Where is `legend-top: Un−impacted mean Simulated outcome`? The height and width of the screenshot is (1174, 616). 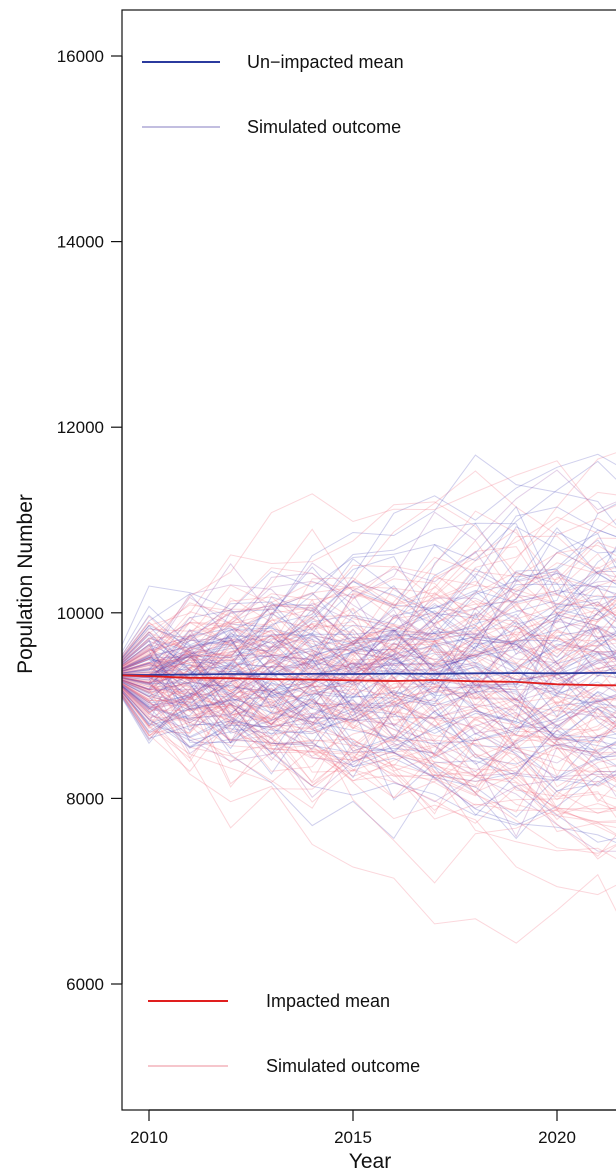
legend-top: Un−impacted mean Simulated outcome is located at coordinates (273, 94).